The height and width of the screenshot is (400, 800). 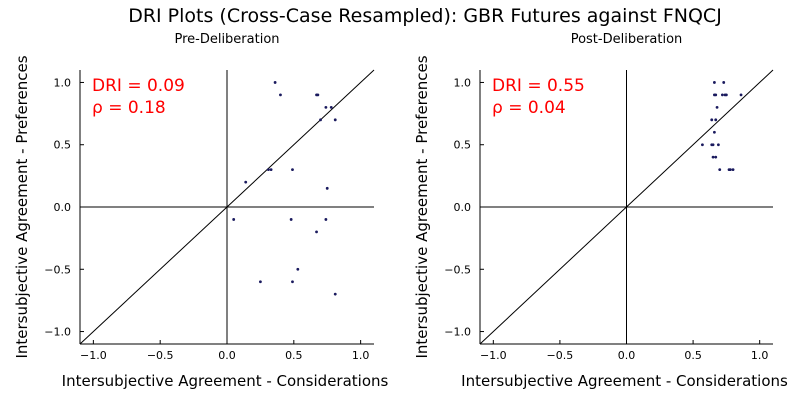 I want to click on dri-annotation: DRI = 0.09, so click(x=138, y=86).